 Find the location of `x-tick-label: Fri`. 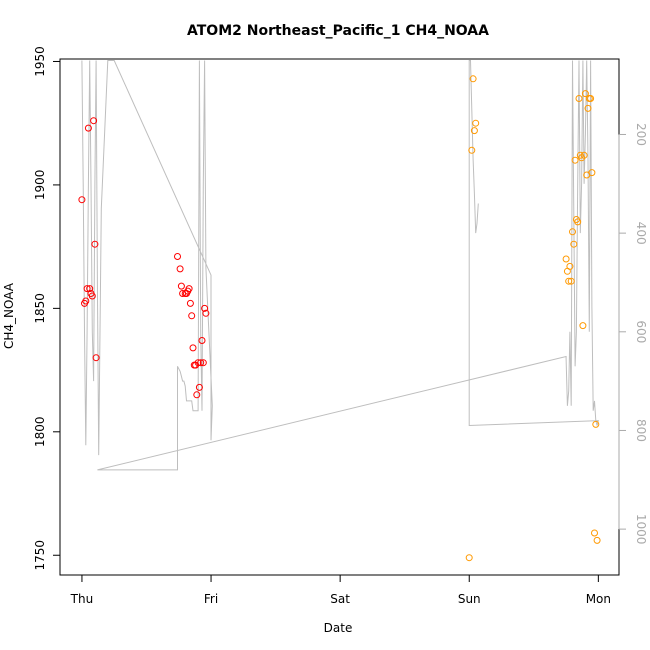

x-tick-label: Fri is located at coordinates (211, 599).